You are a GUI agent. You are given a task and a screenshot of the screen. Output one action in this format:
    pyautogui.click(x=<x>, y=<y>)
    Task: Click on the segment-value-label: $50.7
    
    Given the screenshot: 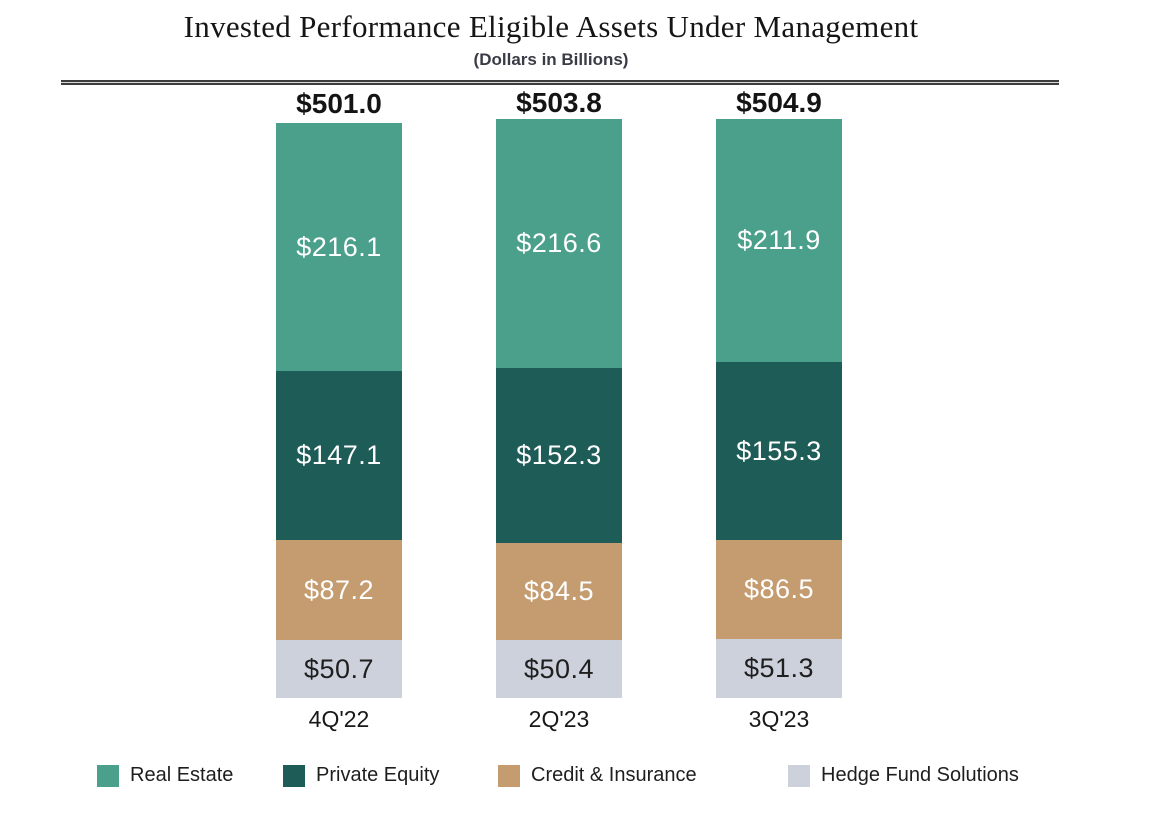 What is the action you would take?
    pyautogui.click(x=339, y=668)
    